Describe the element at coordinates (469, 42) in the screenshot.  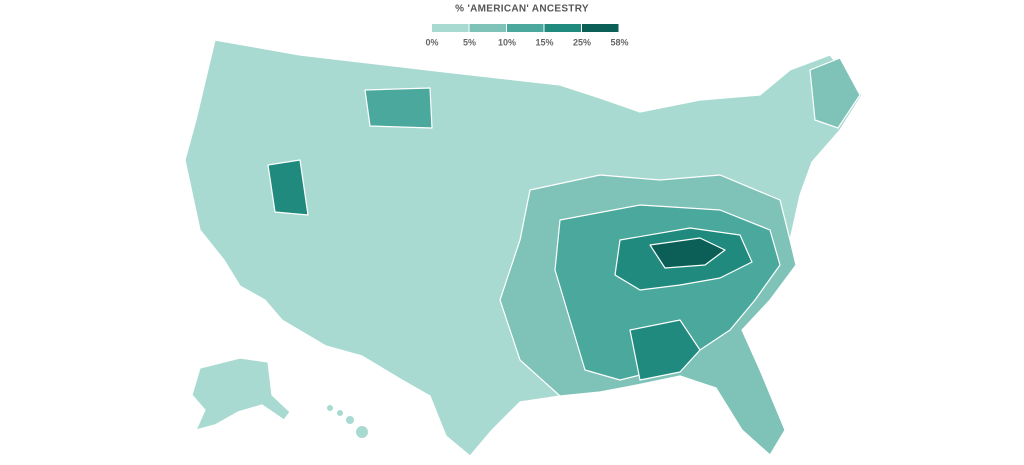
I see `legend-tick-label: 5%` at that location.